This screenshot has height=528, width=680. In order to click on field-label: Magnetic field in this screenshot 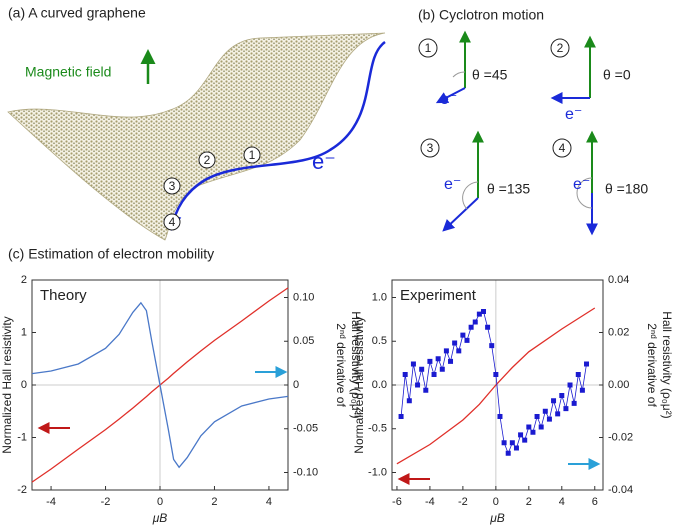, I will do `click(68, 72)`.